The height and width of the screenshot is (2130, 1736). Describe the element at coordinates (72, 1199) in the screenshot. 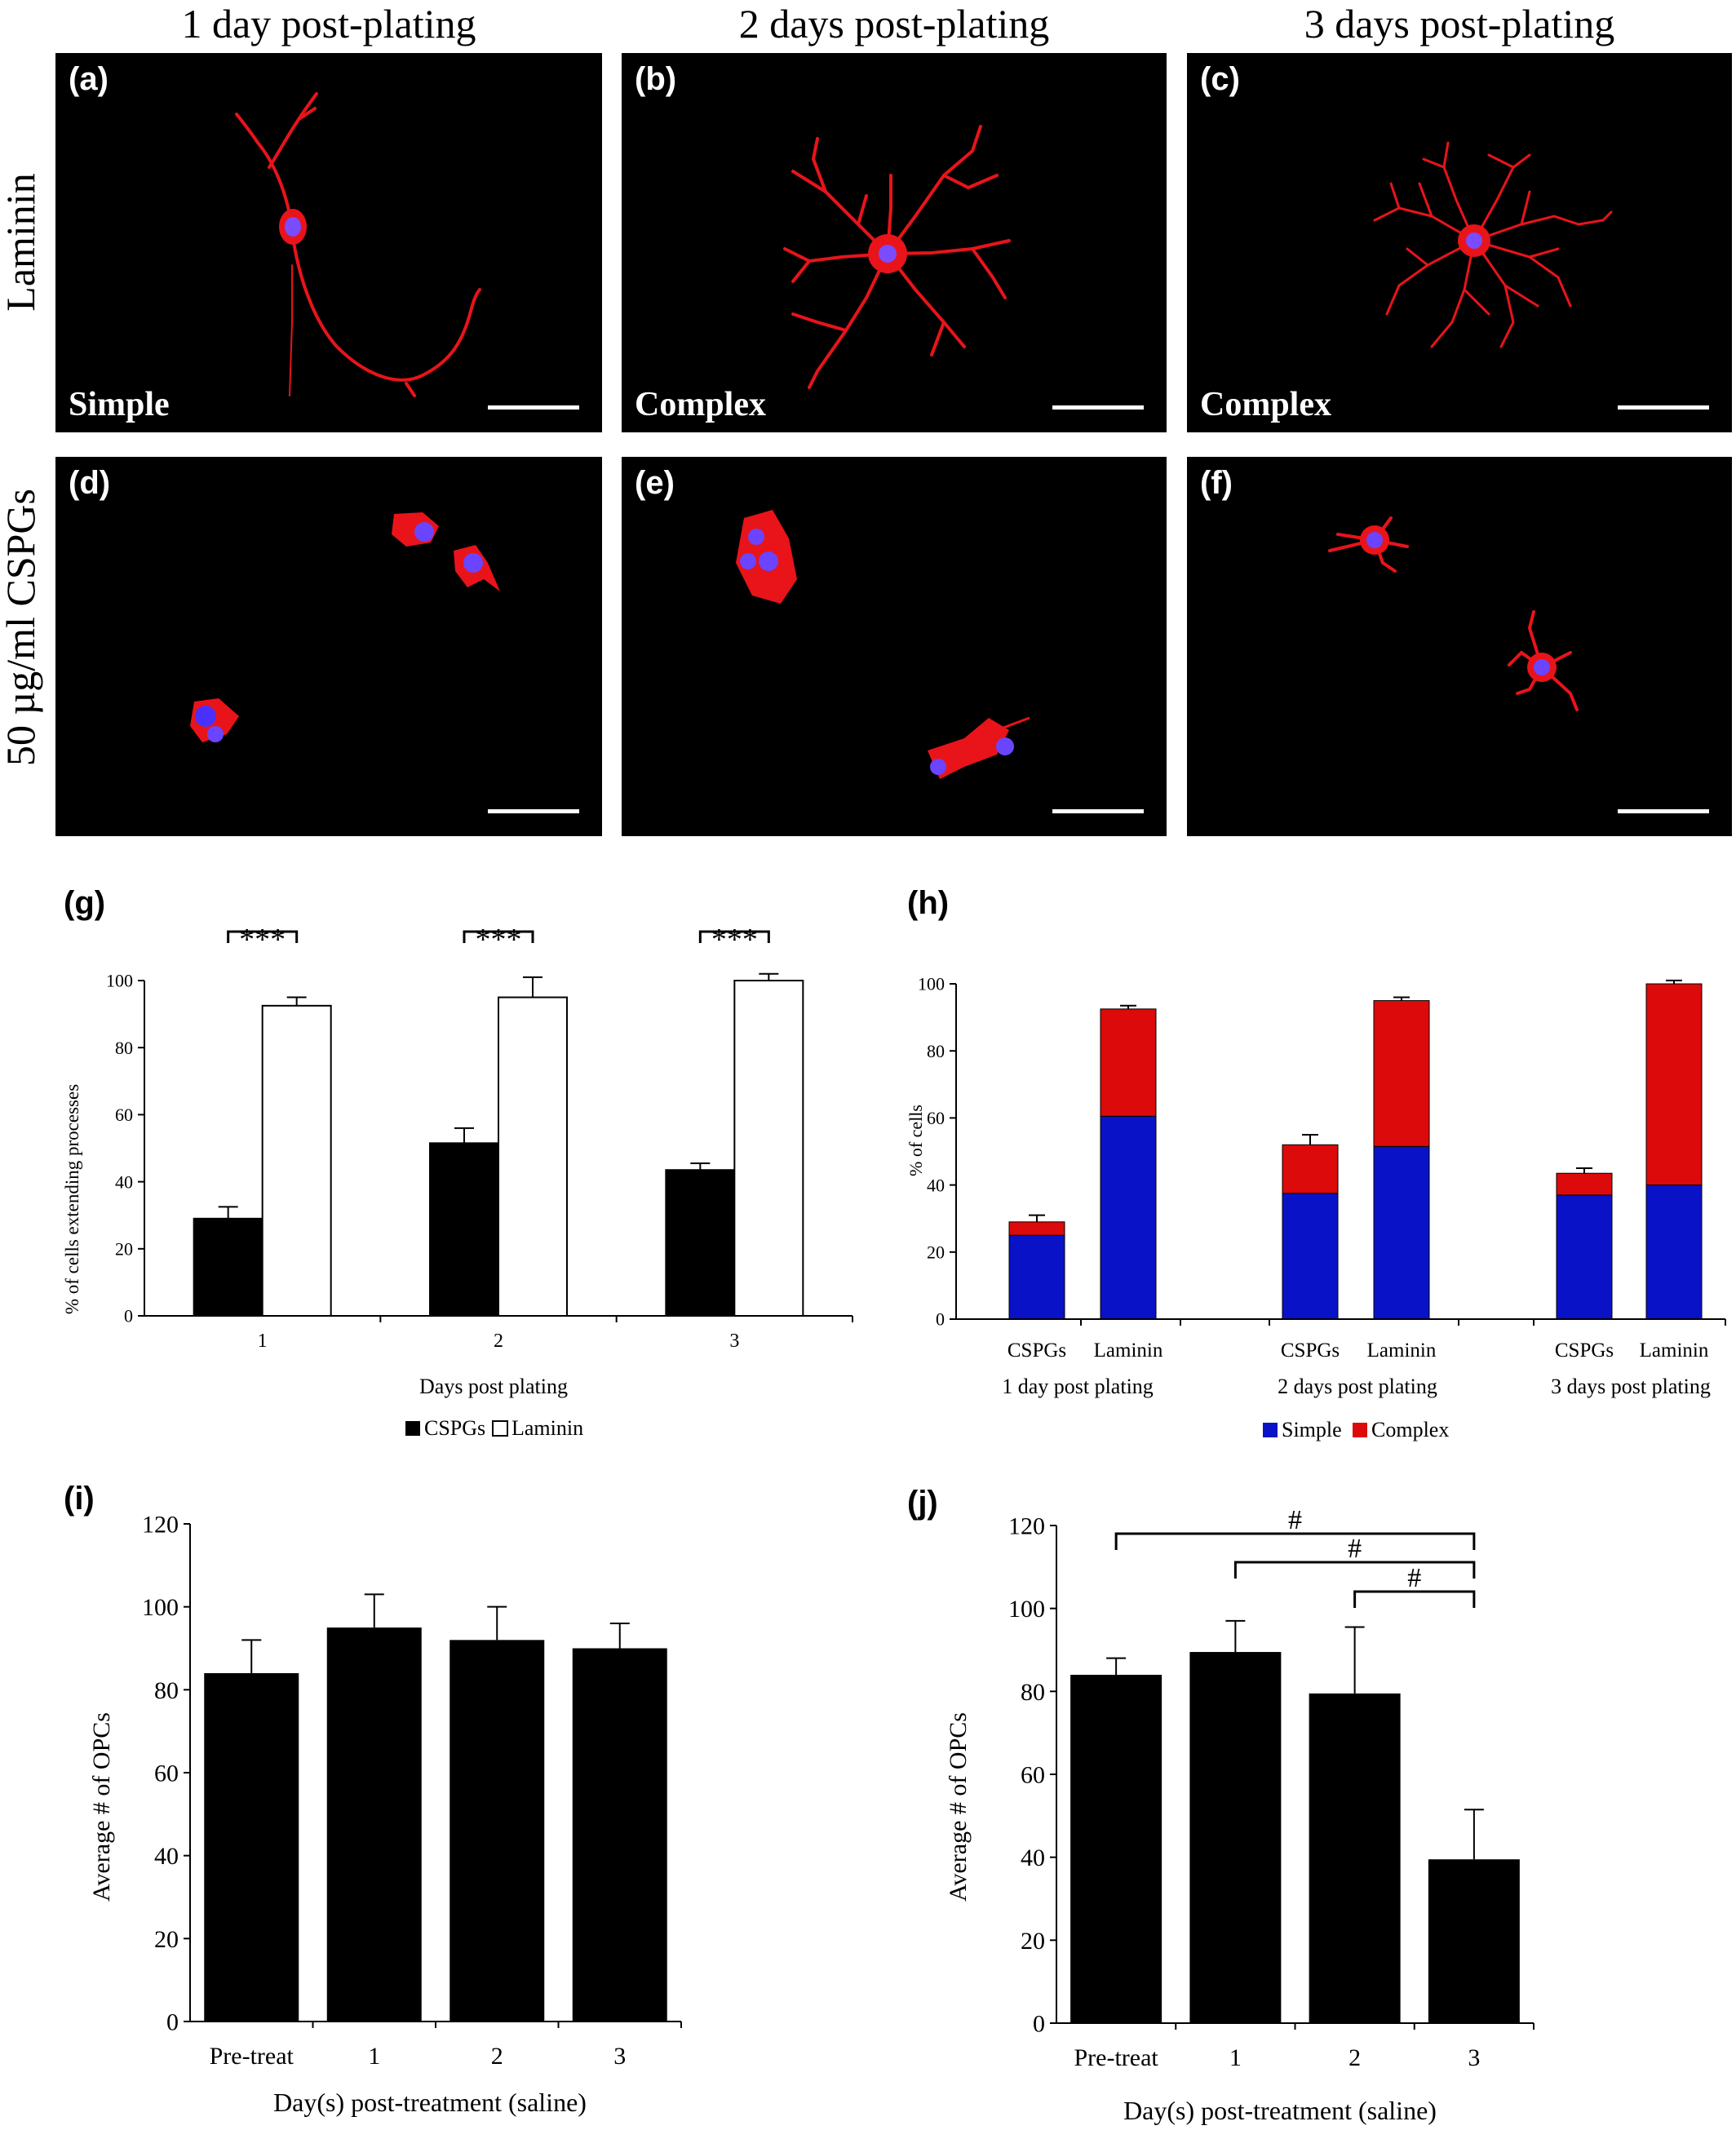

I see `y-axis-label: % of cells extending processes` at that location.